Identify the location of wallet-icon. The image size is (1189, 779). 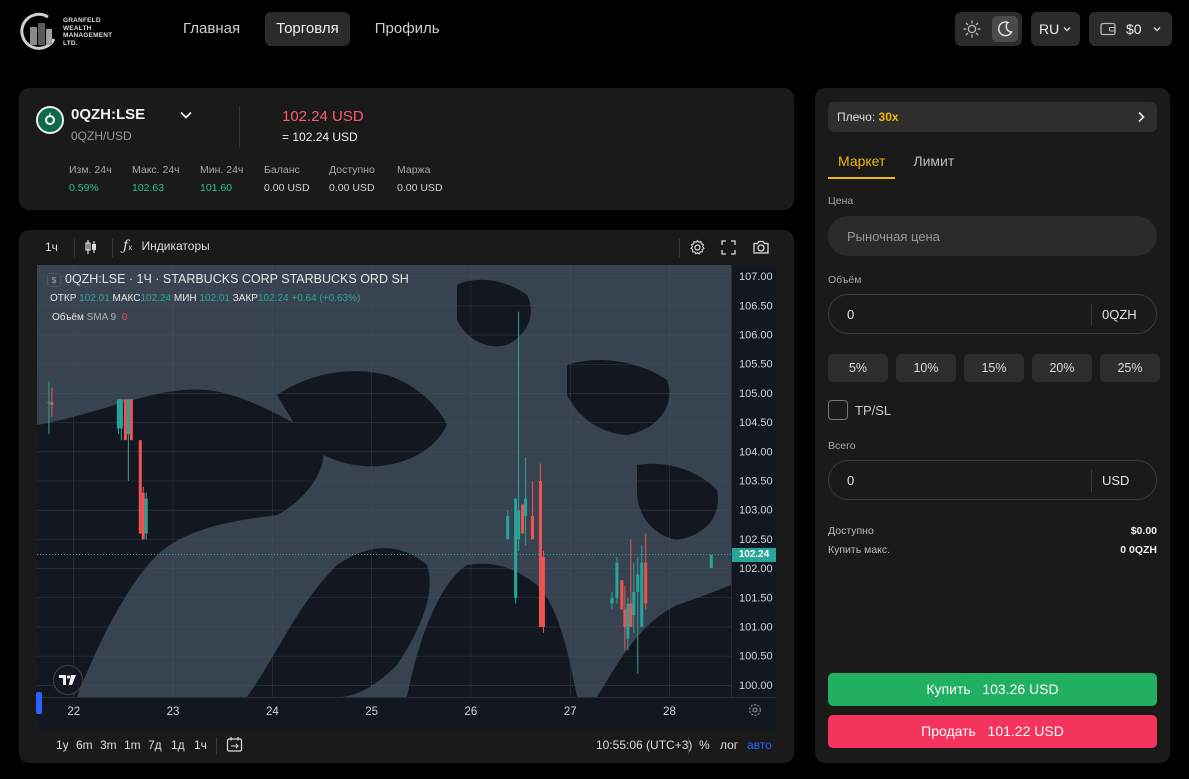
(1108, 29).